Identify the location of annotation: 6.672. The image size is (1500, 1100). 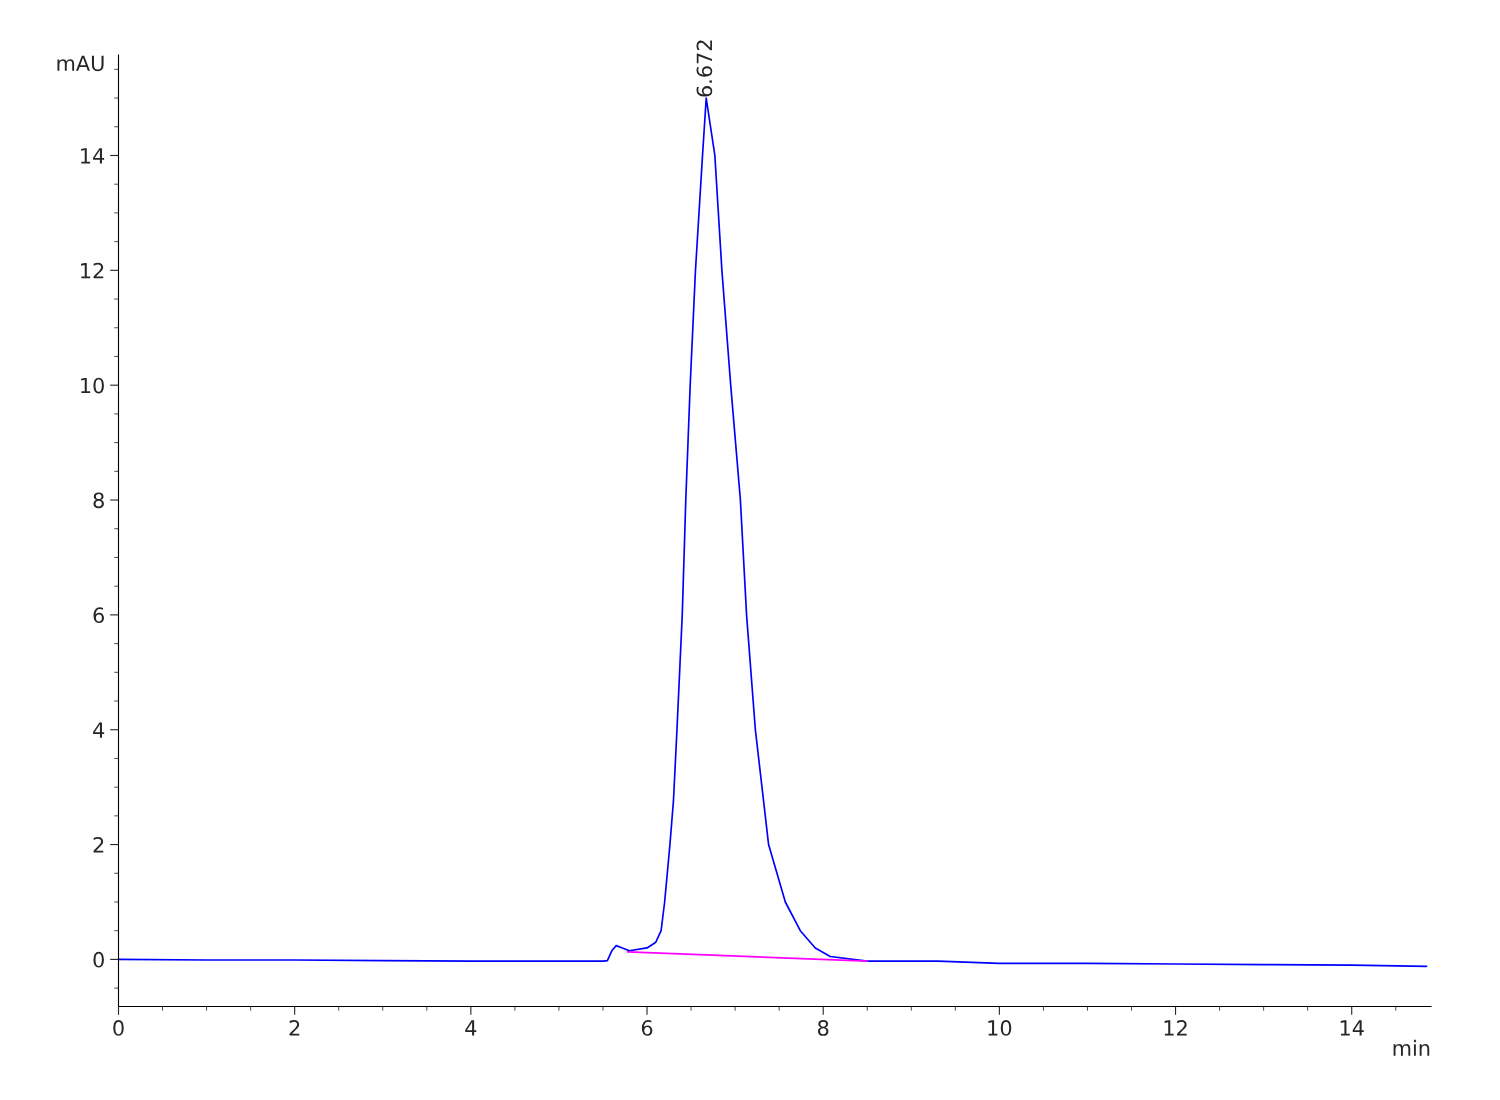
(704, 68).